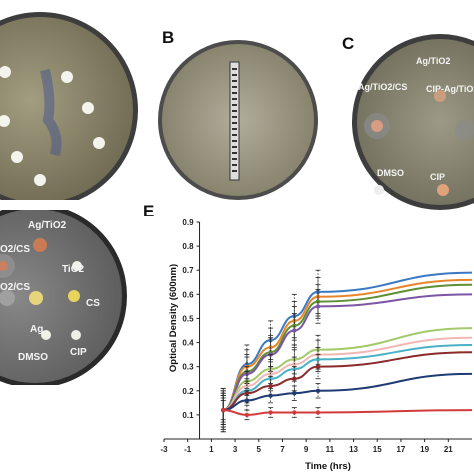  I want to click on panel-b-plate, so click(238, 120).